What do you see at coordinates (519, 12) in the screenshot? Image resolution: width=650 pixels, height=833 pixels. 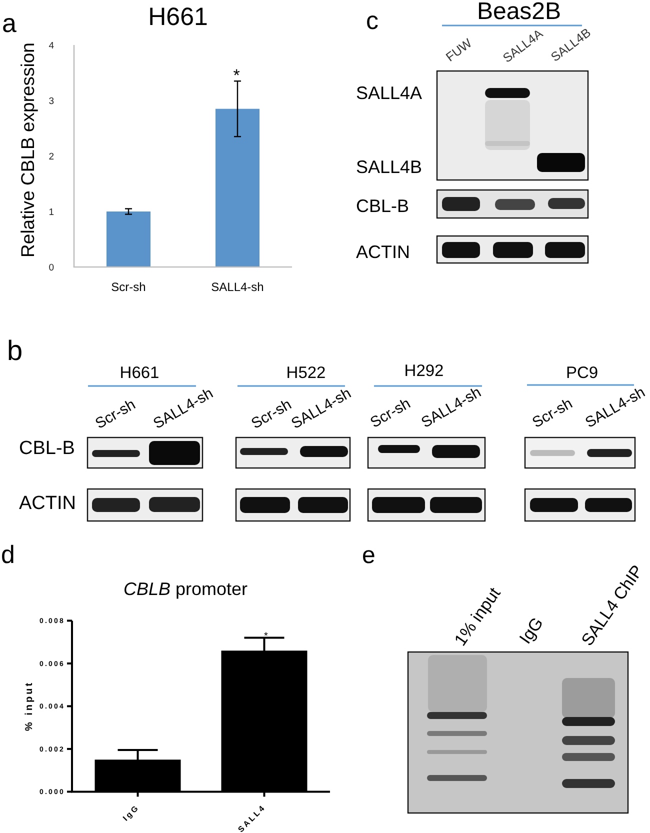 I see `text: Beas2B` at bounding box center [519, 12].